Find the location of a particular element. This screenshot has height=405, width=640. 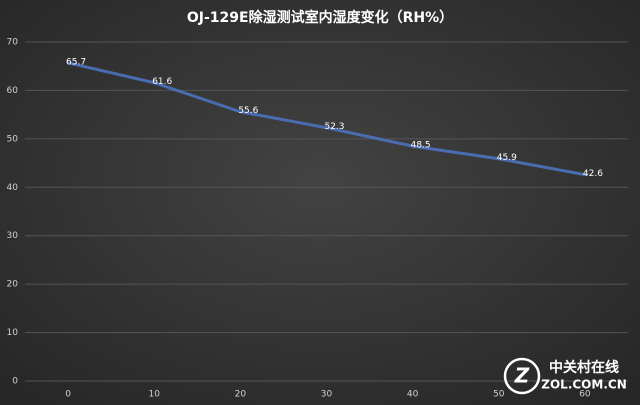

value-label: 42.6 is located at coordinates (593, 174).